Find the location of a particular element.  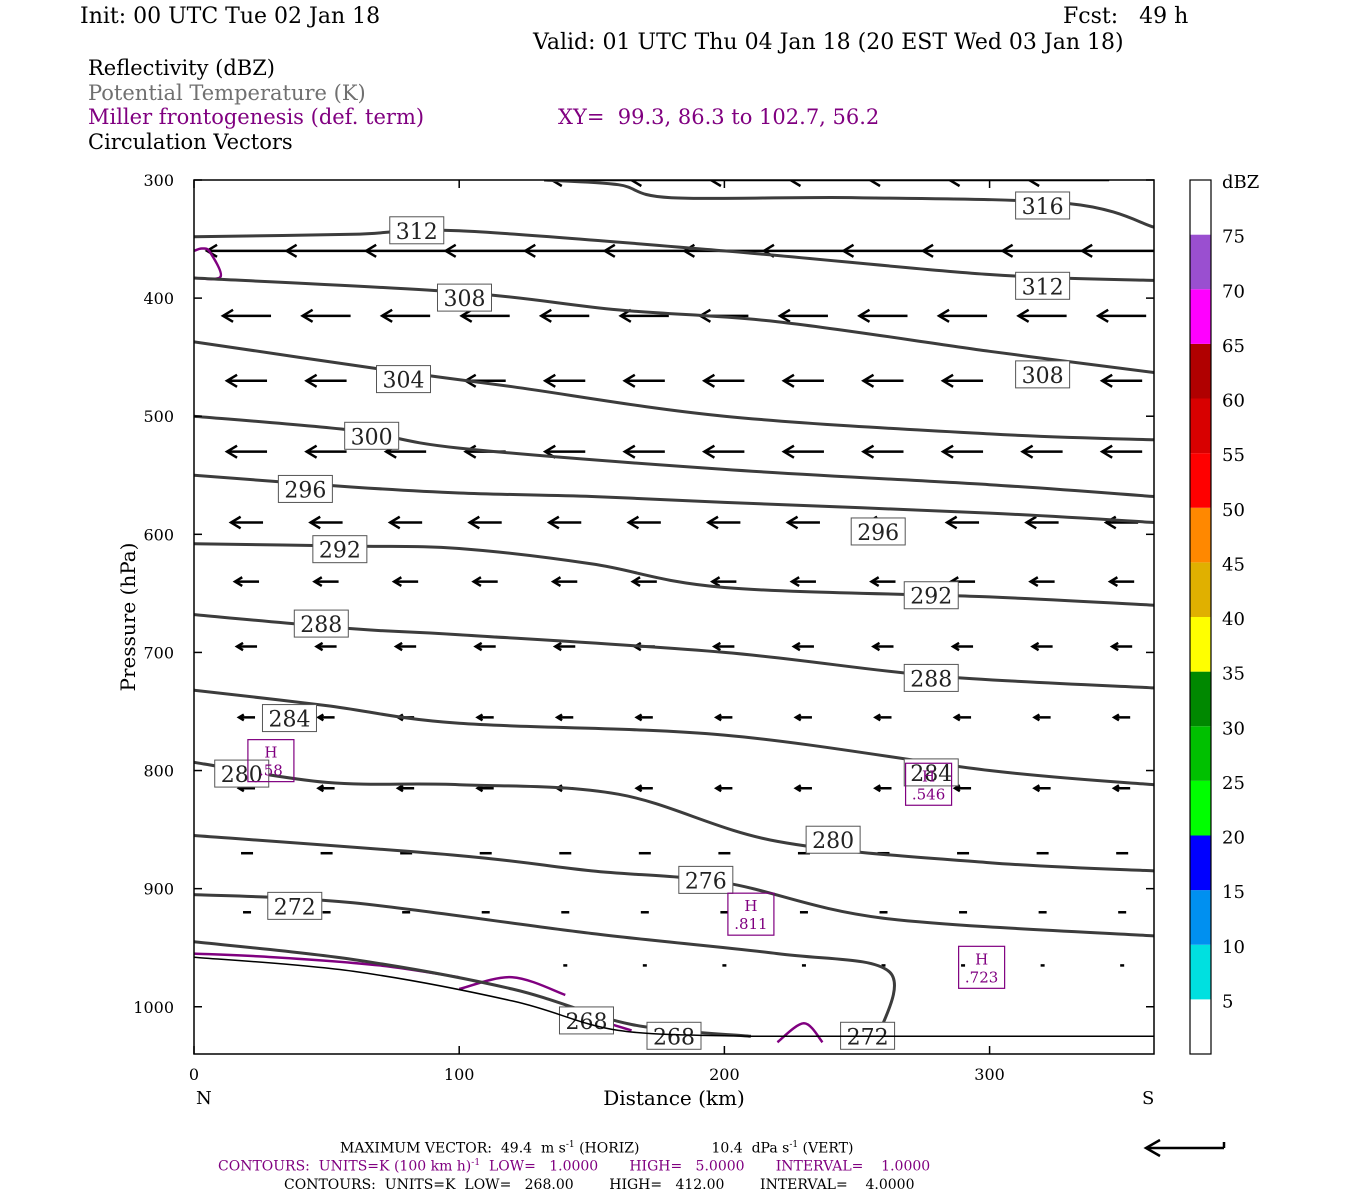

theta-label: 276 is located at coordinates (706, 881).